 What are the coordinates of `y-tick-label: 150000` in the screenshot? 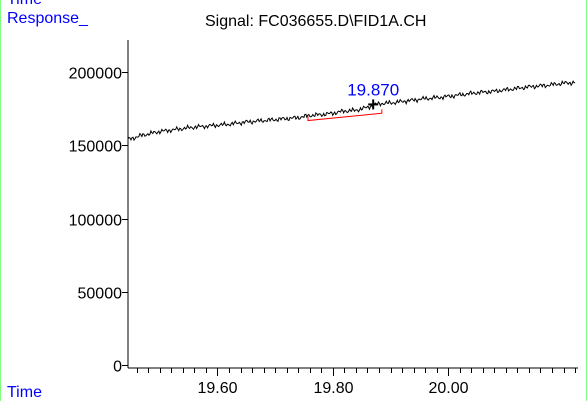 It's located at (95, 147).